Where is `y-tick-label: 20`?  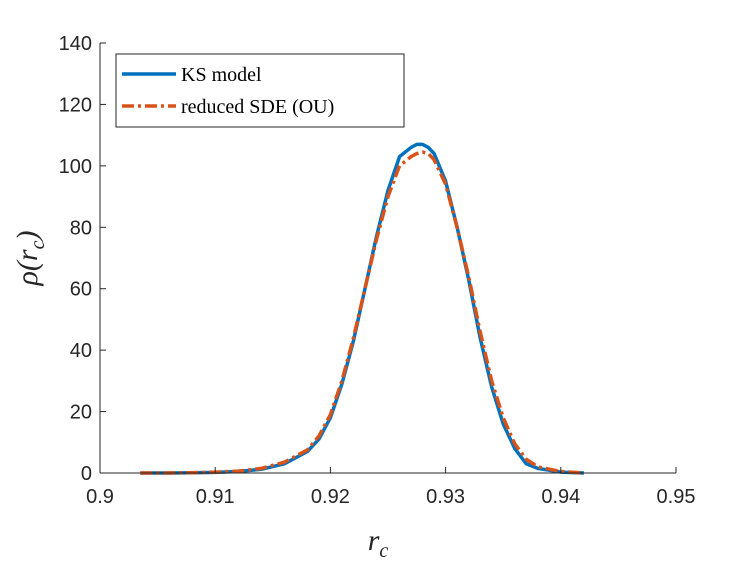
y-tick-label: 20 is located at coordinates (81, 413).